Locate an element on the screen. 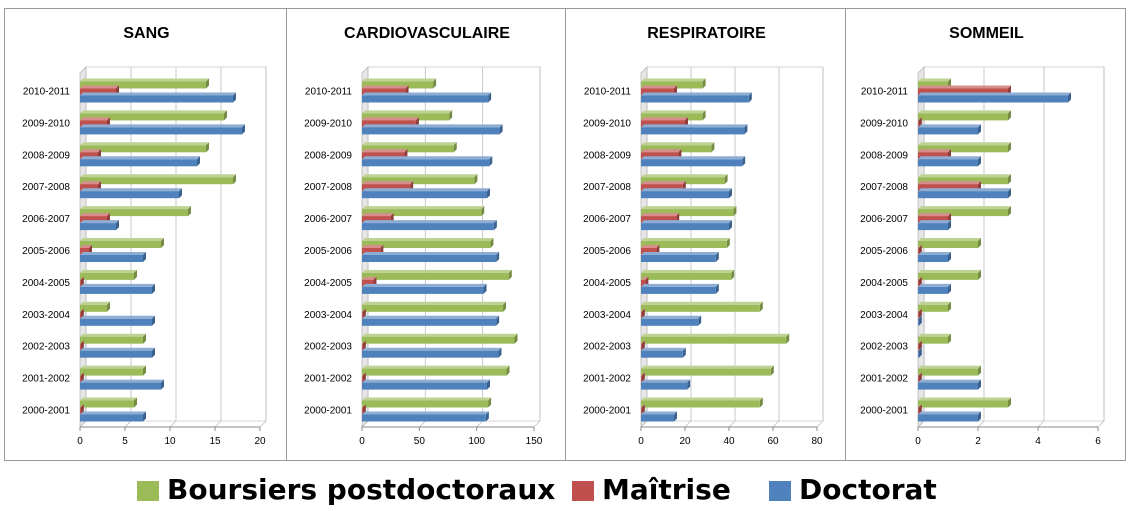 Image resolution: width=1140 pixels, height=511 pixels. x-tick-label: 10 is located at coordinates (170, 441).